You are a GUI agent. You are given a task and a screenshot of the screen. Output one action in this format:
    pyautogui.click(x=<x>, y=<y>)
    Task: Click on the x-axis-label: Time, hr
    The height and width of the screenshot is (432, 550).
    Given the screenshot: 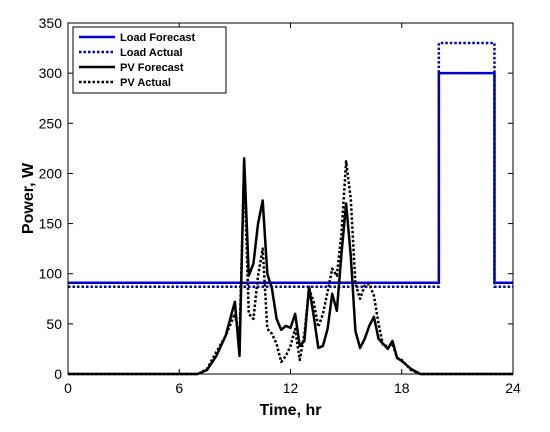 What is the action you would take?
    pyautogui.click(x=291, y=410)
    